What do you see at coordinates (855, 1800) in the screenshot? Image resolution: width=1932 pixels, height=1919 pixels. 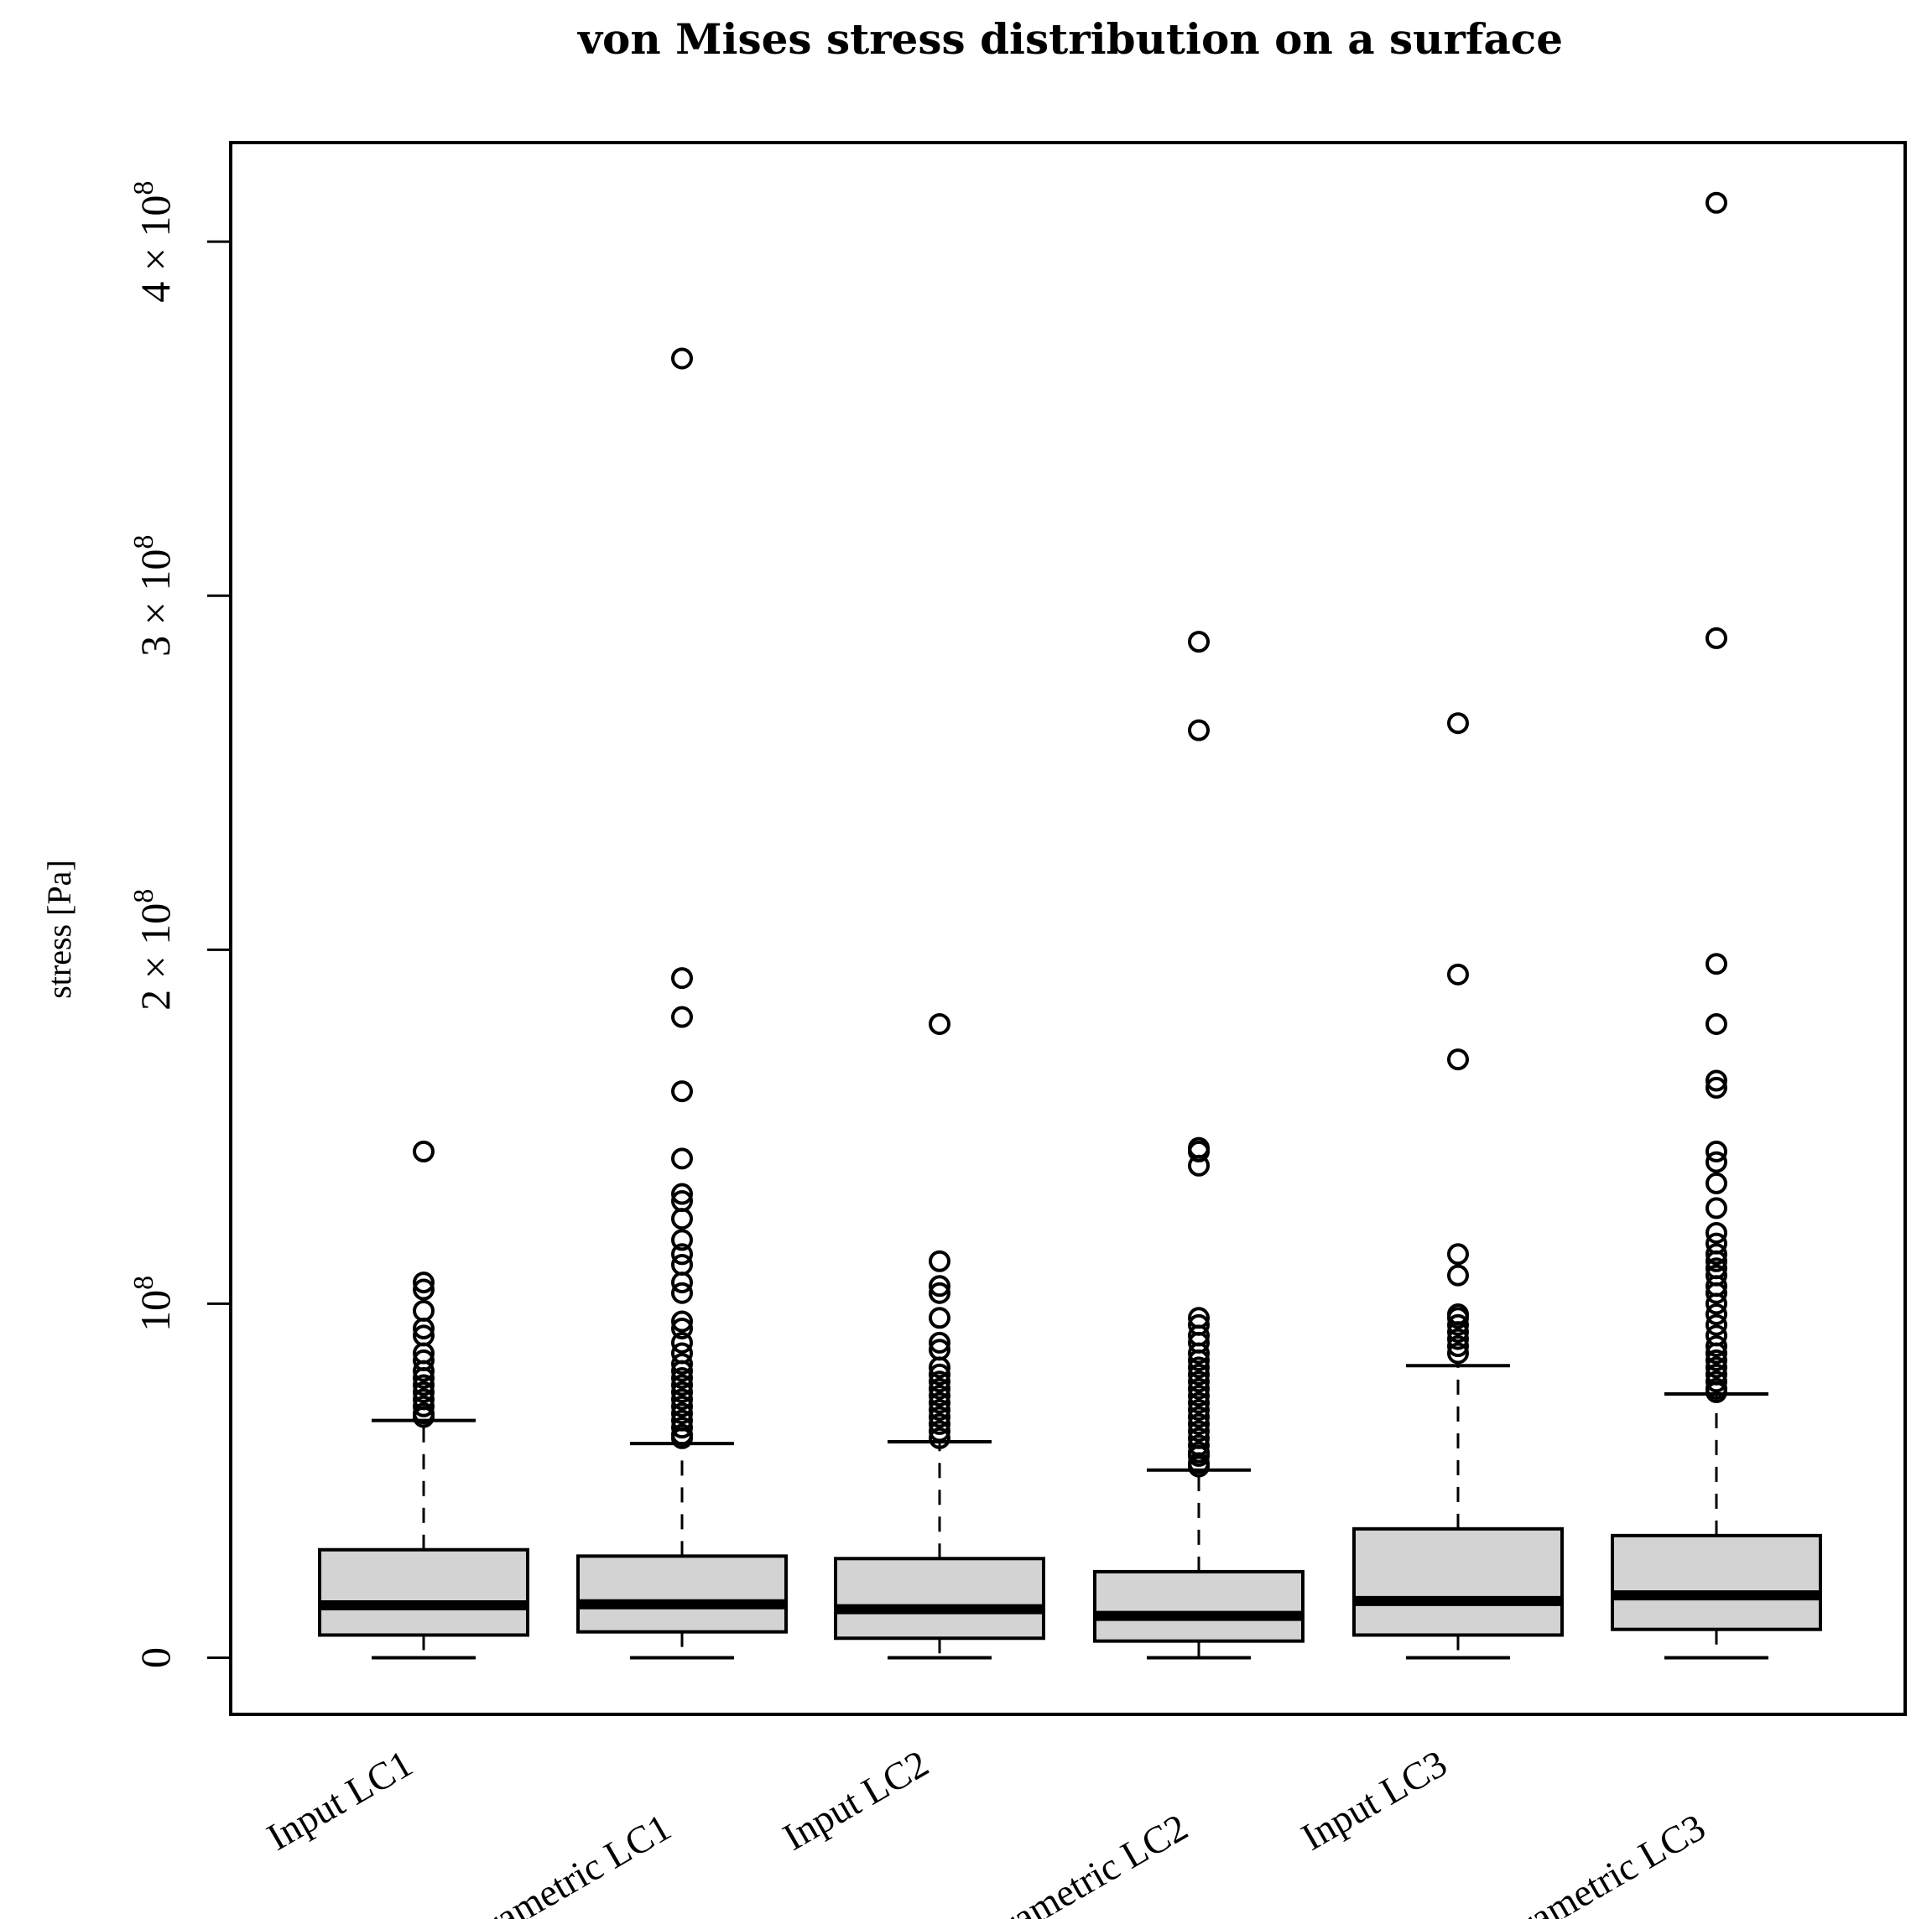 I see `x-tick-label-3: Input LC2` at bounding box center [855, 1800].